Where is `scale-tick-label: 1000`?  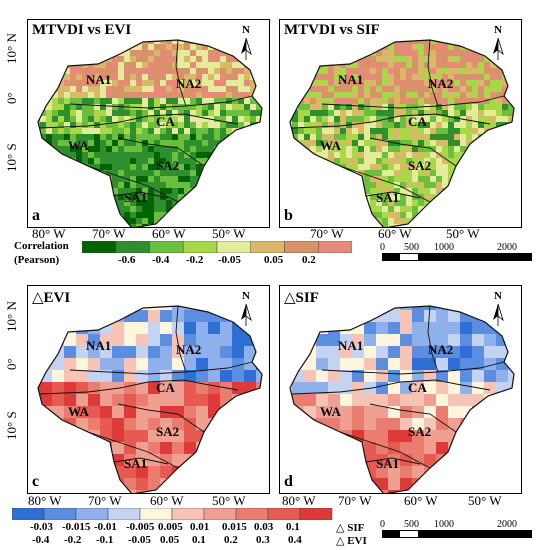 scale-tick-label: 1000 is located at coordinates (444, 524).